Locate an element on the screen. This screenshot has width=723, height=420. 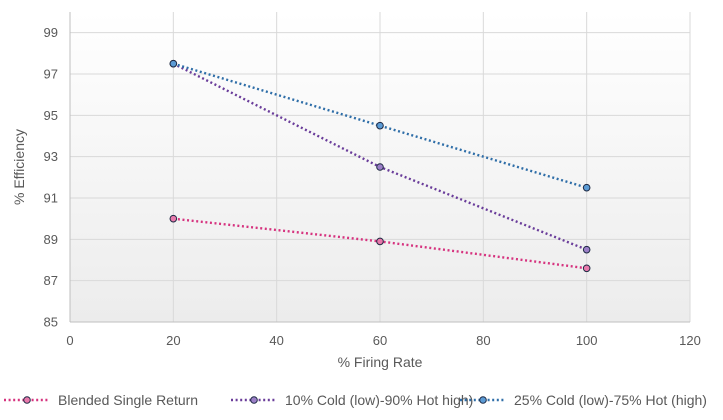
y-axis-title: % Efficiency is located at coordinates (19, 167).